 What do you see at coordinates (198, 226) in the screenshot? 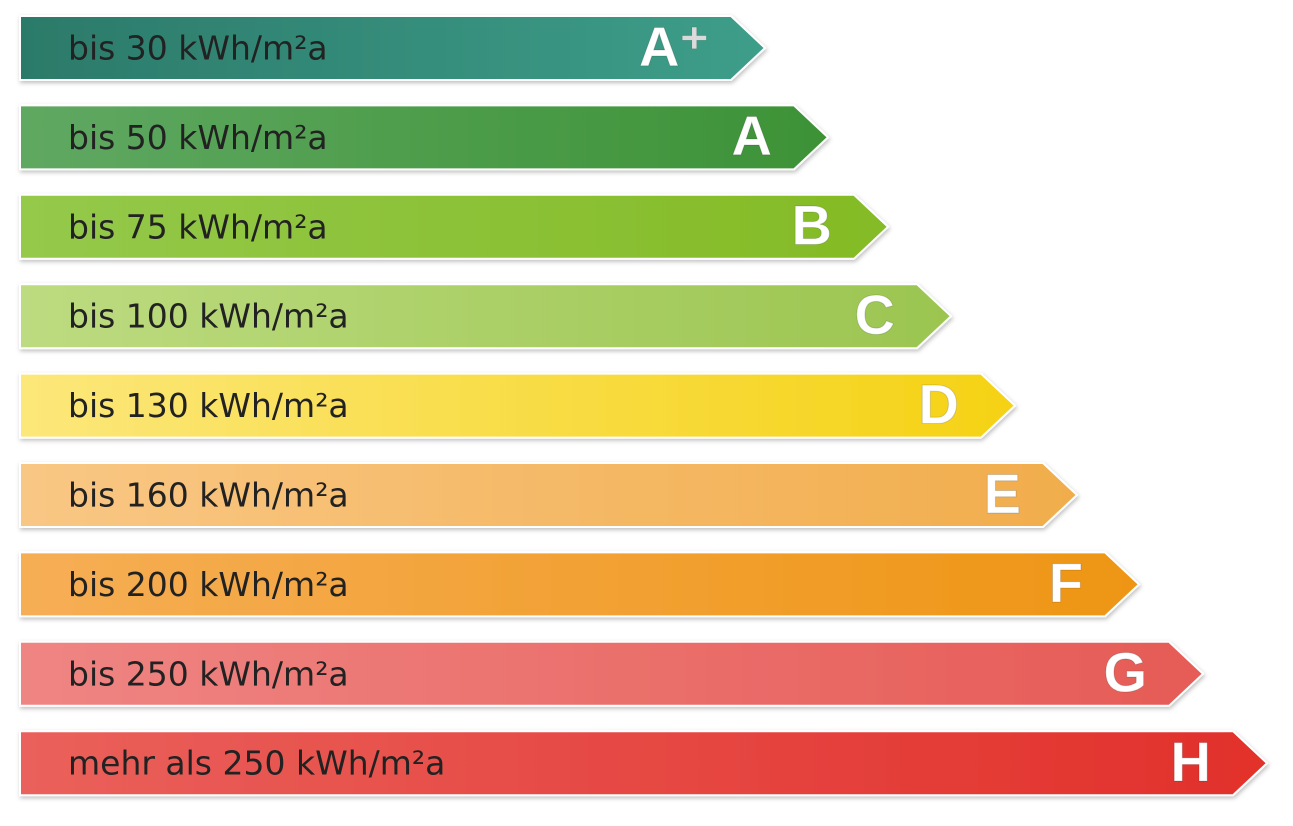
I see `class-range: bis 75 kWh/m²a` at bounding box center [198, 226].